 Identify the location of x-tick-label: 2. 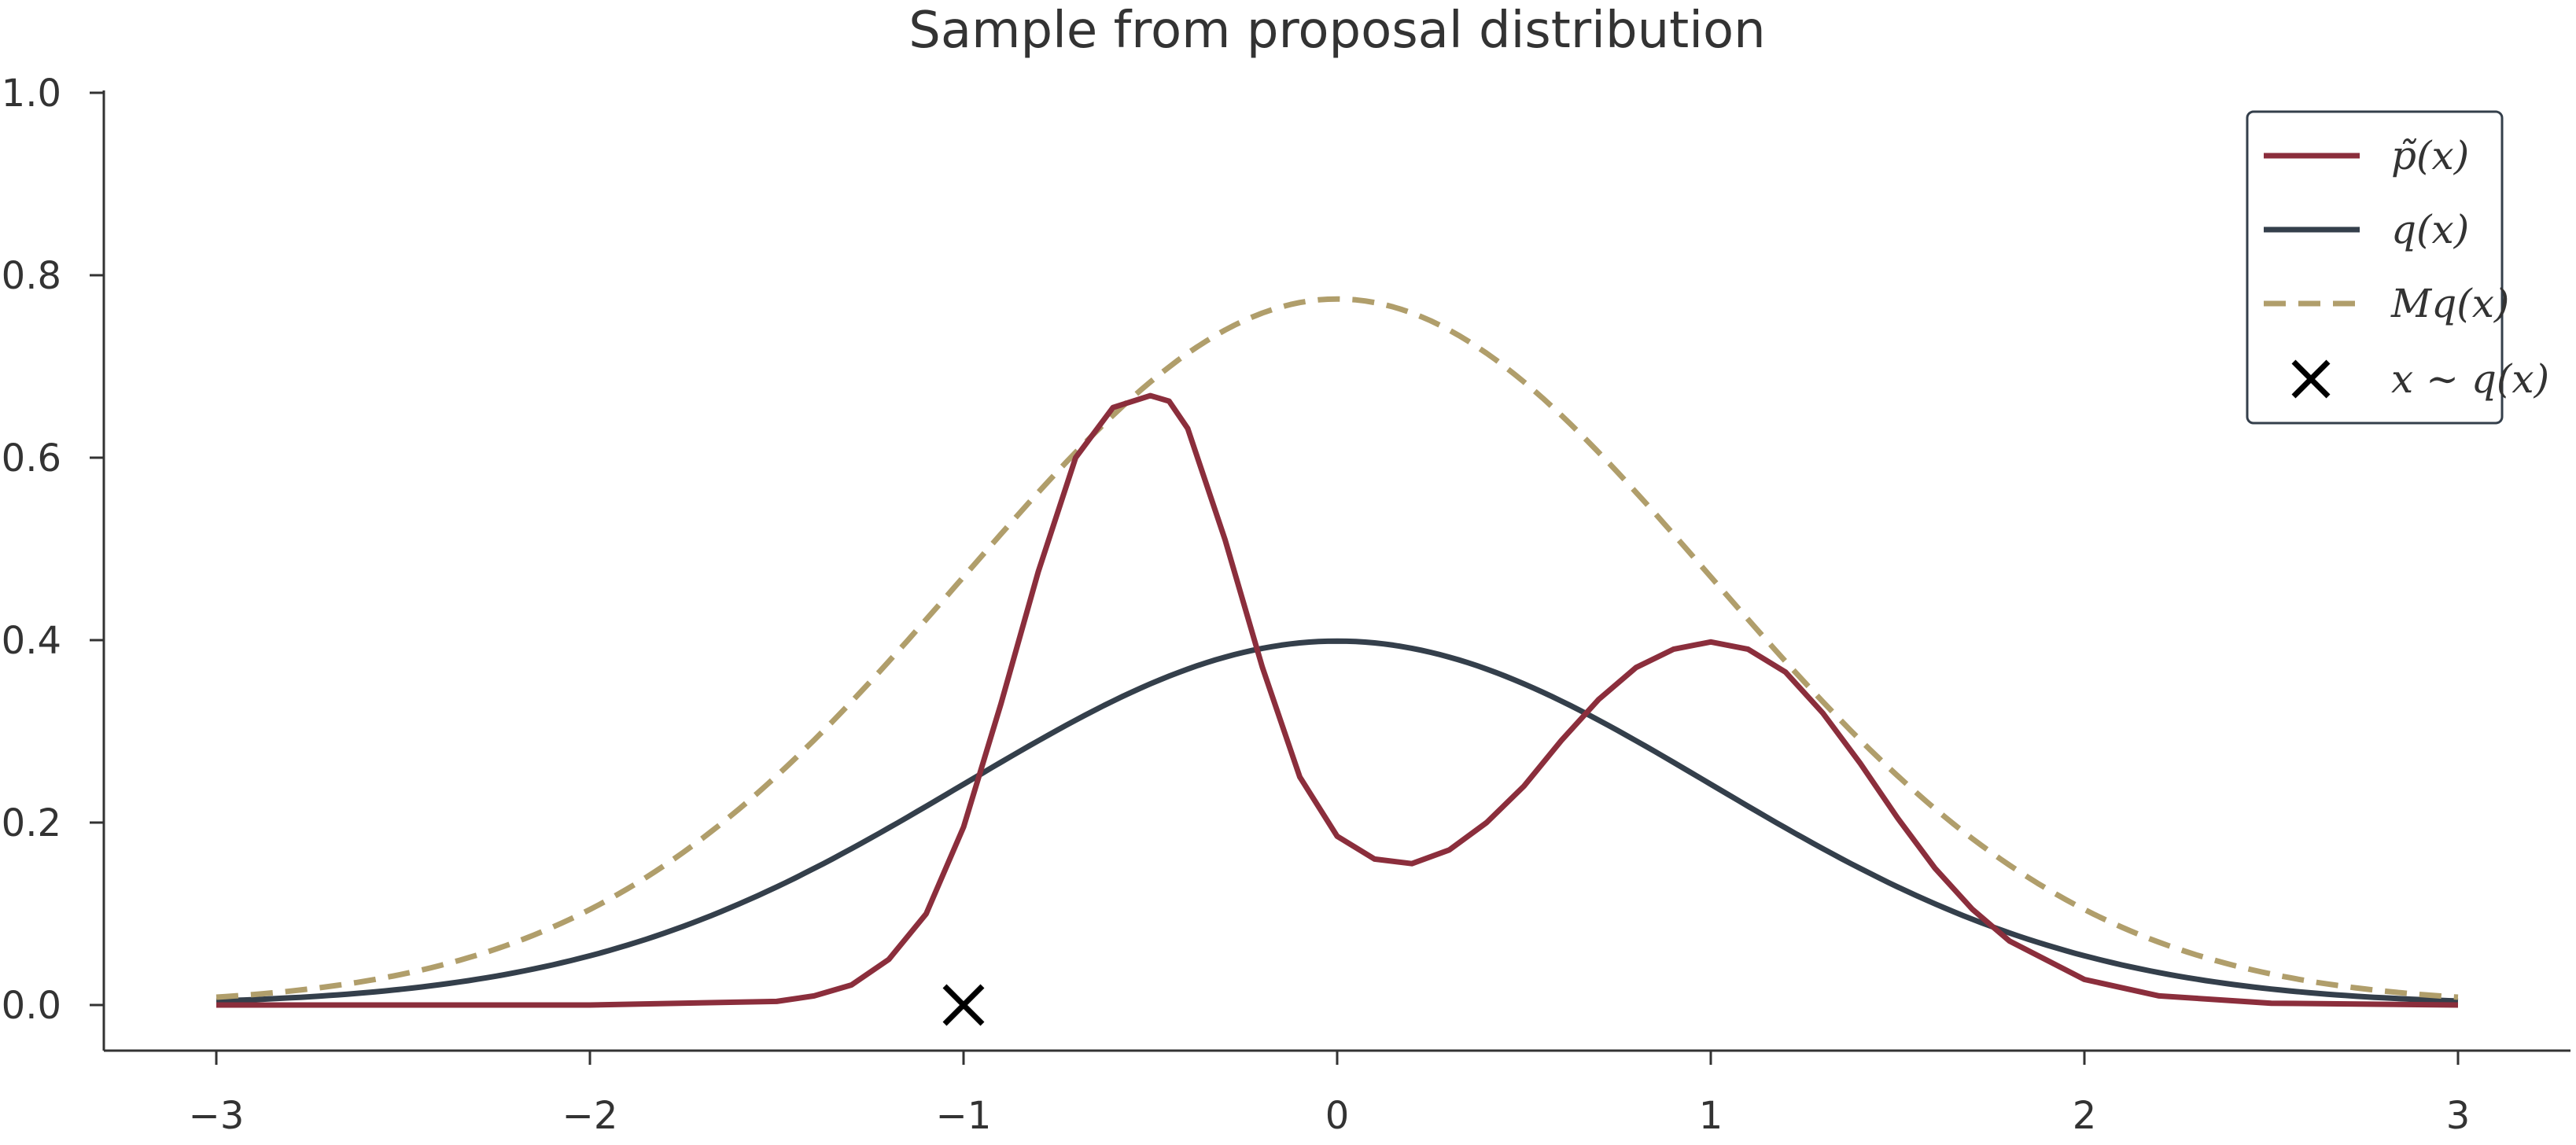
(2085, 1116).